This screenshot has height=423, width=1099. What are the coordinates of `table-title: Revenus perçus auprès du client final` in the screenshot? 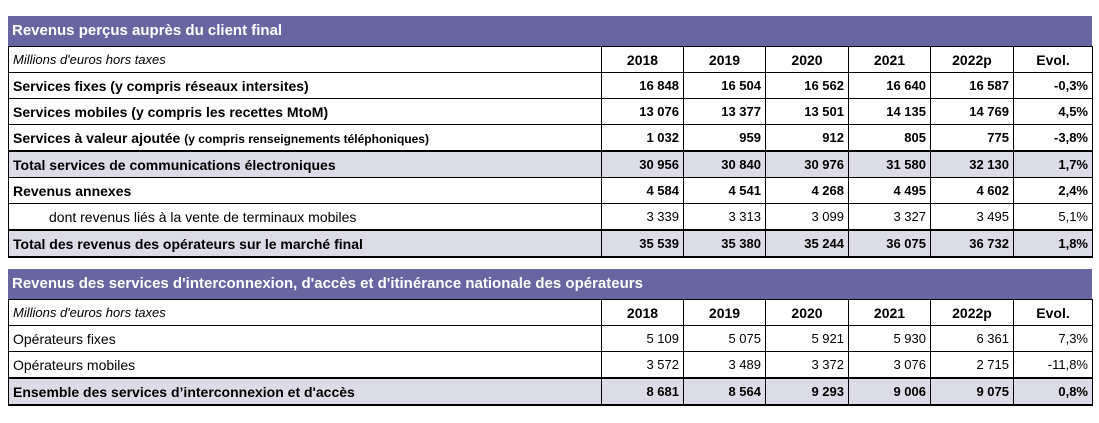 It's located at (550, 31).